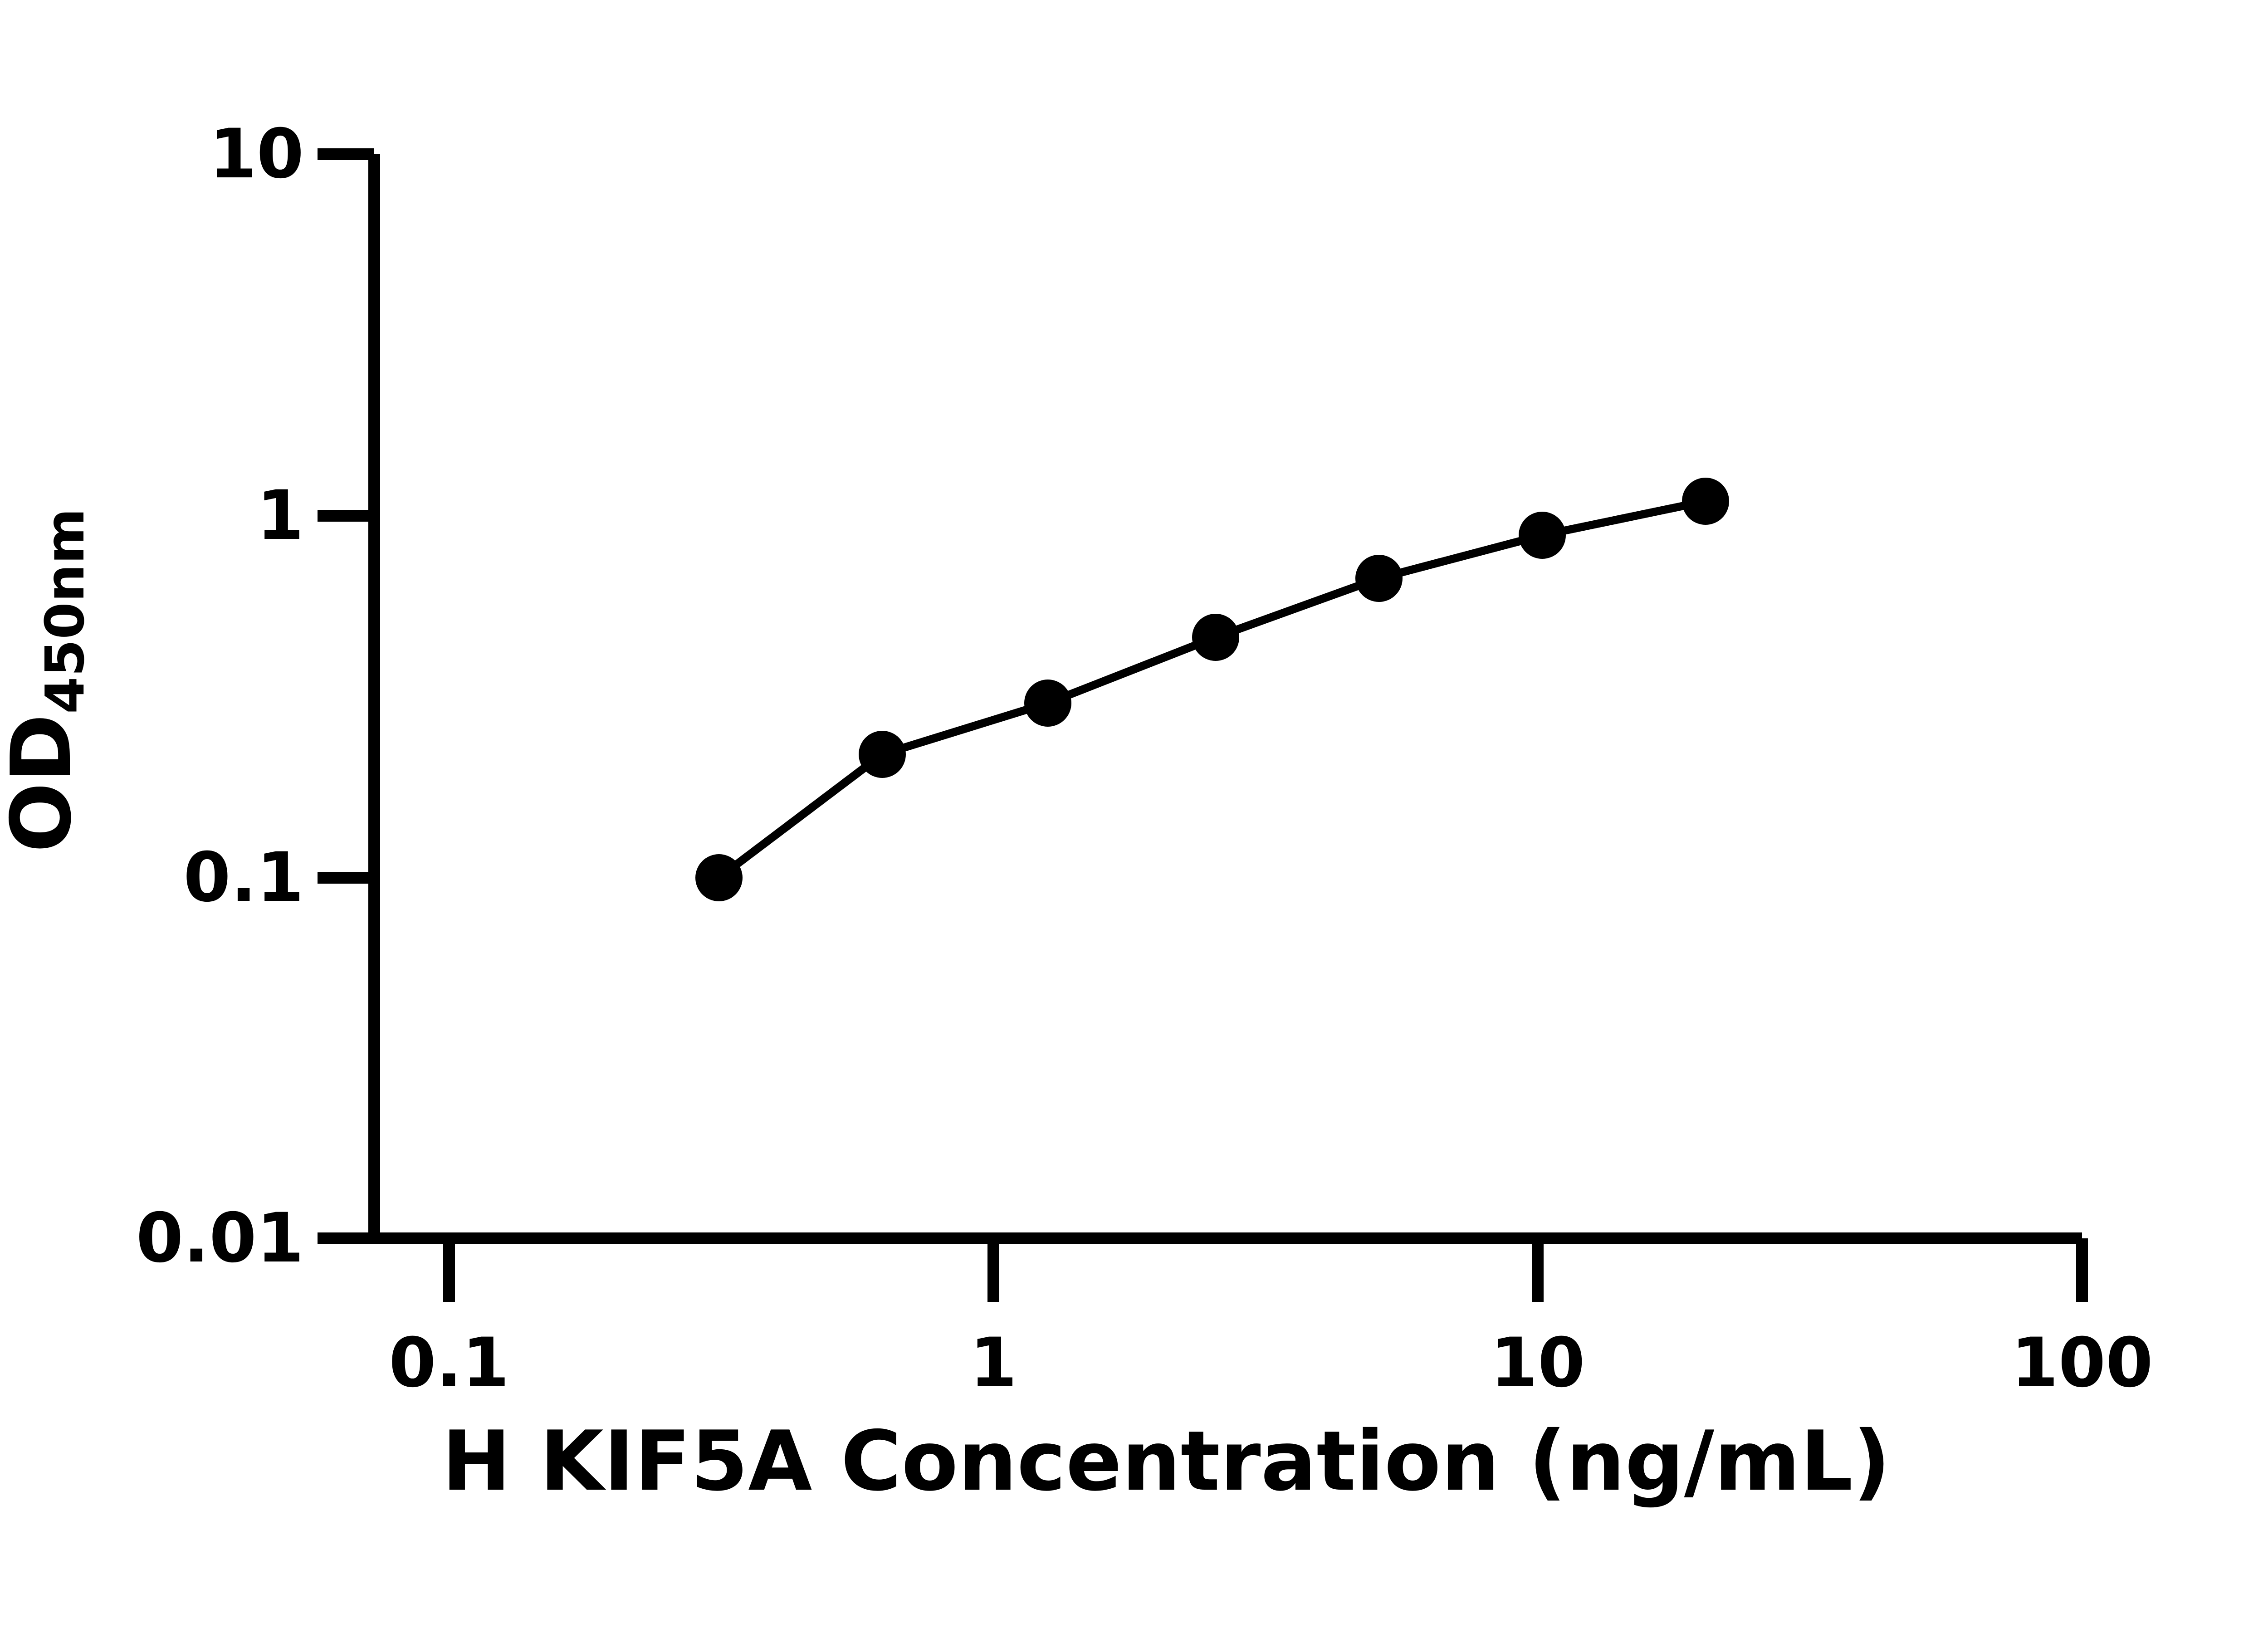 This screenshot has height=1633, width=2268. I want to click on x-tick-label-0p1: 0.1, so click(449, 1363).